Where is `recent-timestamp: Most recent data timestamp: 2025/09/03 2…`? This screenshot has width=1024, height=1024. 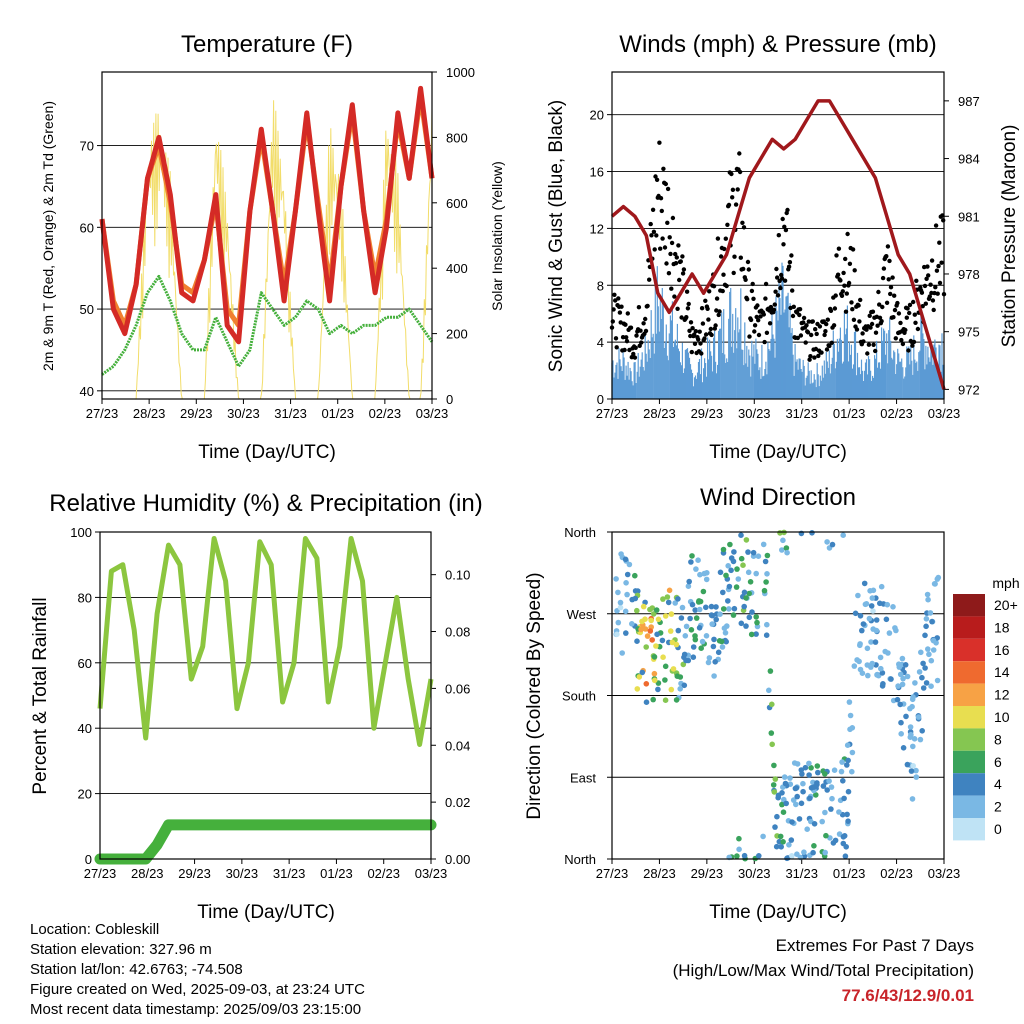 recent-timestamp: Most recent data timestamp: 2025/09/03 2… is located at coordinates (196, 1009).